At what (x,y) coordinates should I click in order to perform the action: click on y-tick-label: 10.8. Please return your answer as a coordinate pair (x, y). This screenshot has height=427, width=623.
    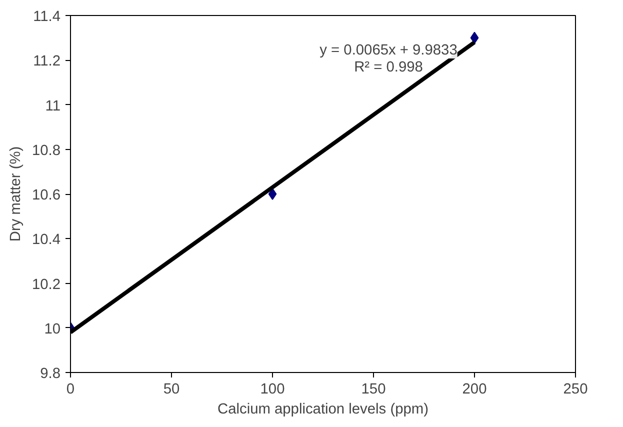
    Looking at the image, I should click on (46, 150).